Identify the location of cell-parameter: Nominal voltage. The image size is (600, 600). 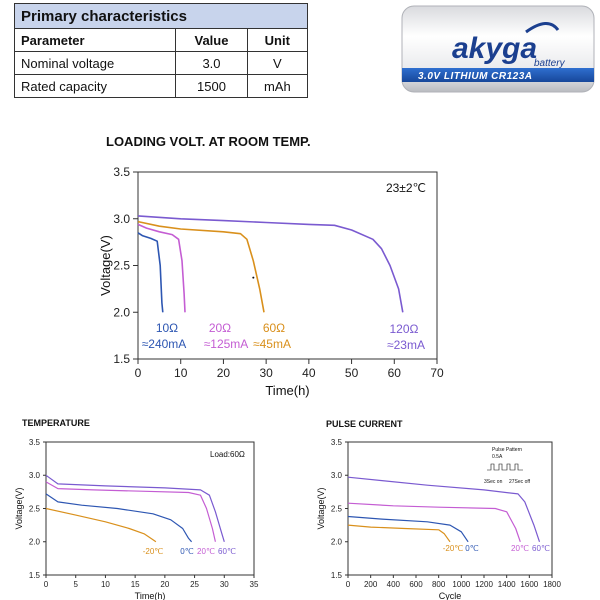
(95, 63).